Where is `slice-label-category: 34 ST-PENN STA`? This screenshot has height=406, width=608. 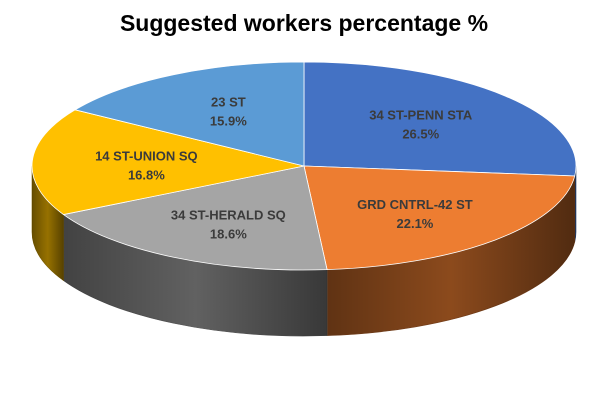
slice-label-category: 34 ST-PENN STA is located at coordinates (421, 115).